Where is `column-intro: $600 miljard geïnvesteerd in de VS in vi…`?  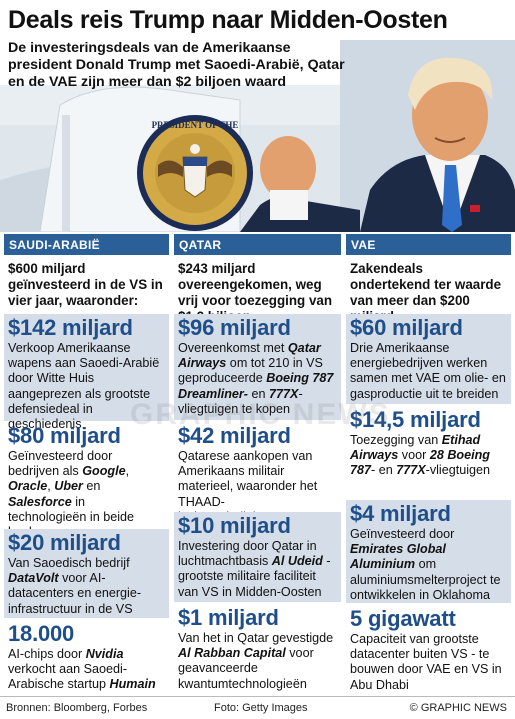 column-intro: $600 miljard geïnvesteerd in de VS in vi… is located at coordinates (85, 284).